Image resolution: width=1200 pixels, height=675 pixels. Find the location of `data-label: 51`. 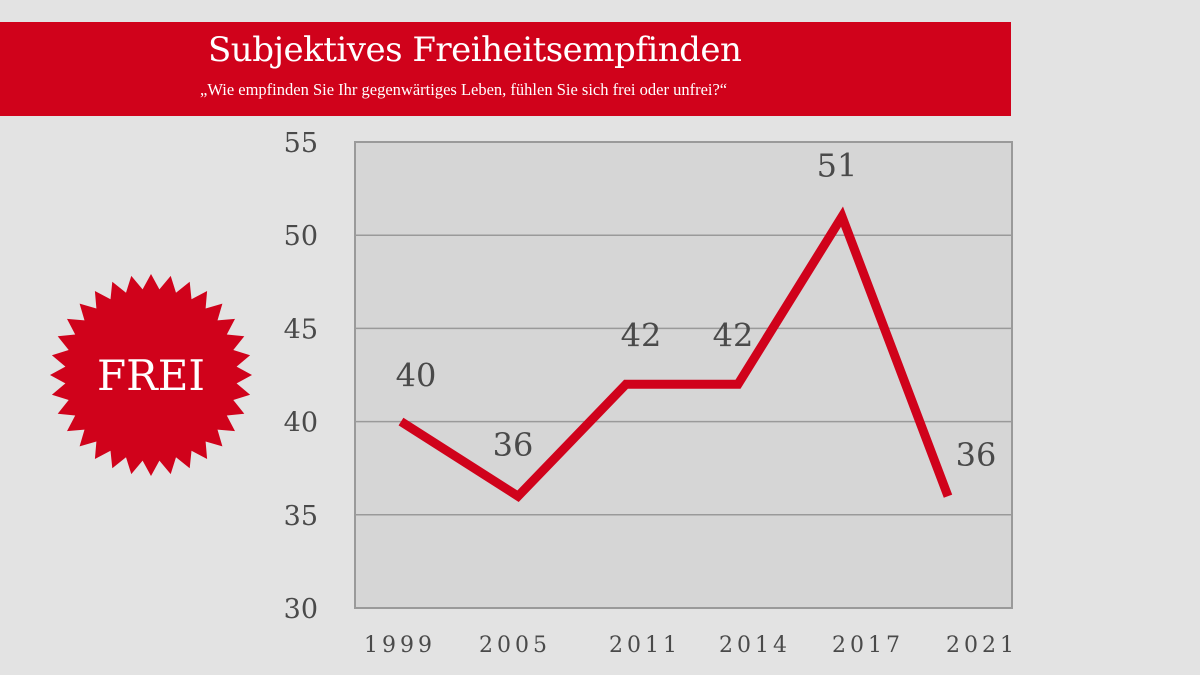

data-label: 51 is located at coordinates (837, 166).